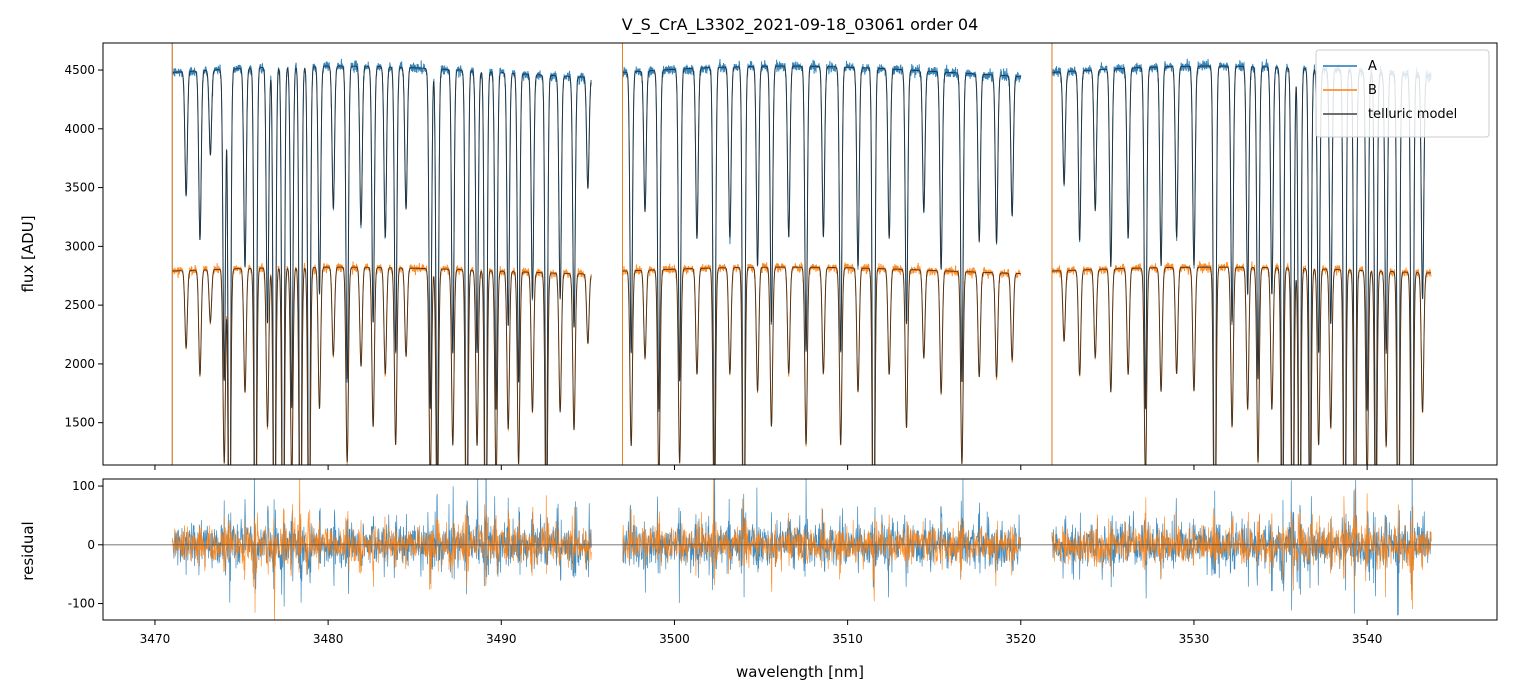 This screenshot has height=700, width=1513. I want to click on flux-y-tick-label: 1500, so click(79, 423).